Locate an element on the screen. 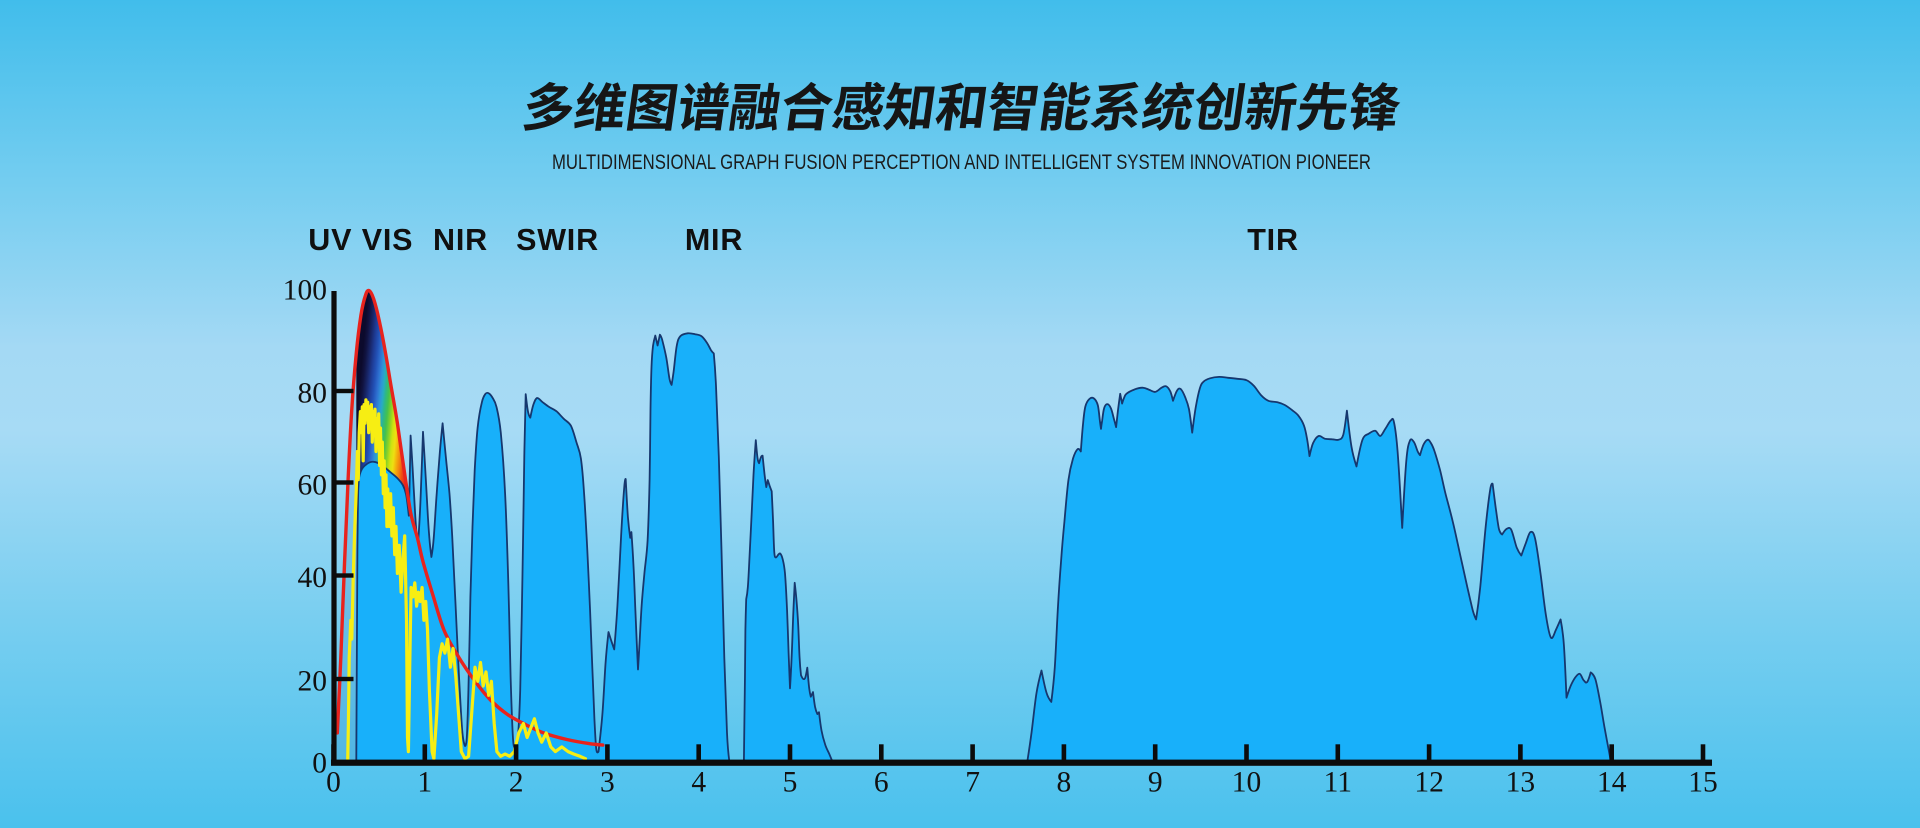 The width and height of the screenshot is (1920, 828). svg-text: 2 is located at coordinates (516, 783).